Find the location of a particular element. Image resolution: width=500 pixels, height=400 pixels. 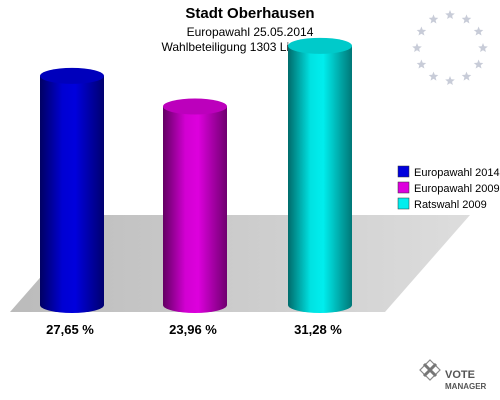

legend-label: Ratswahl 2009 is located at coordinates (450, 205).